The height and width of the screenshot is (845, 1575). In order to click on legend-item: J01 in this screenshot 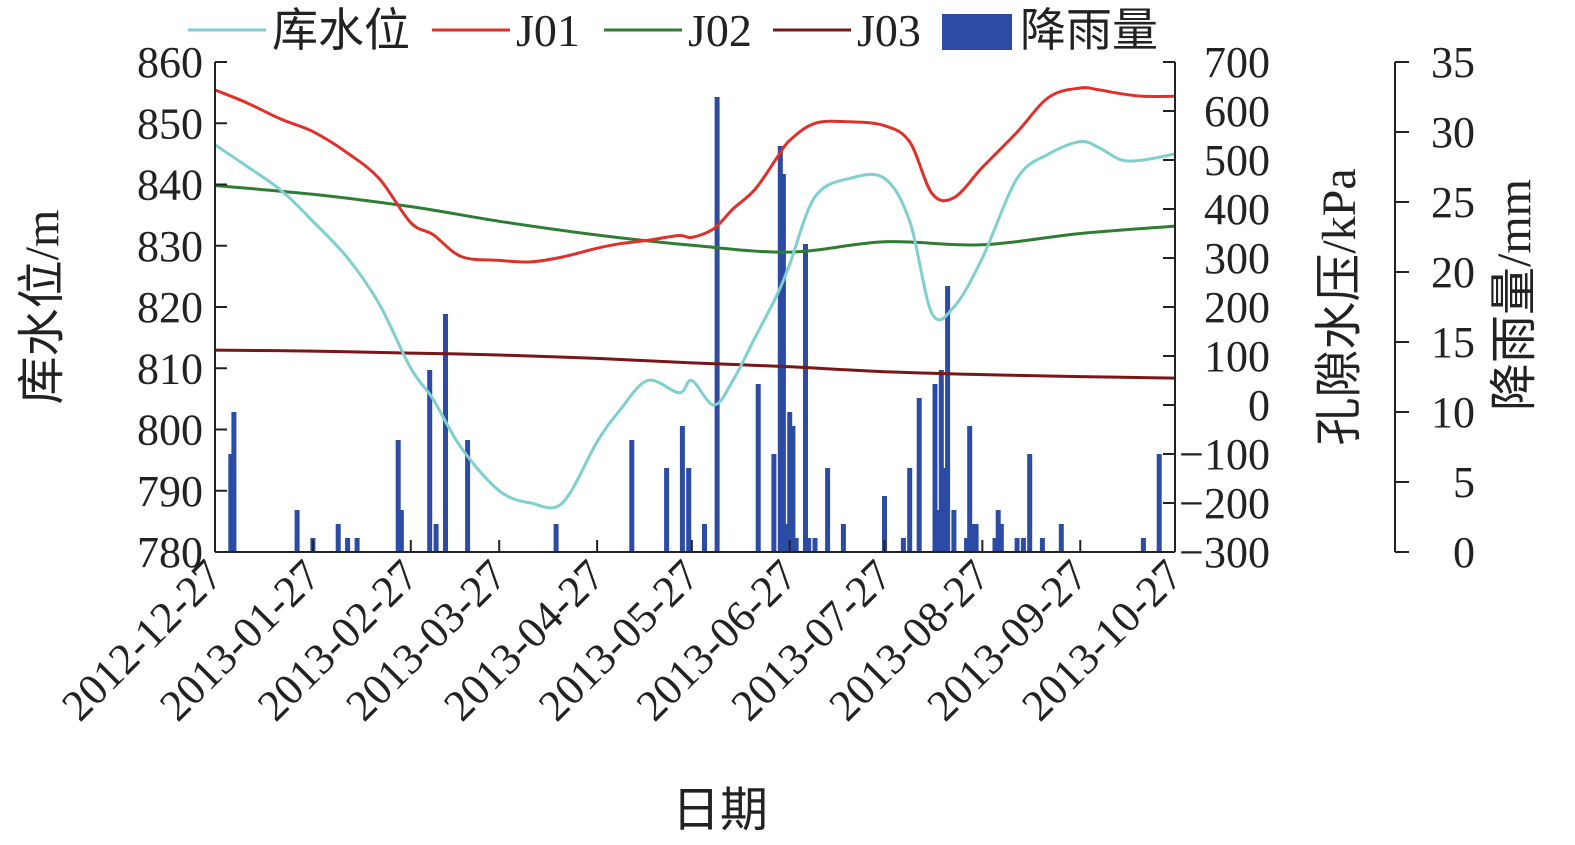, I will do `click(506, 30)`.